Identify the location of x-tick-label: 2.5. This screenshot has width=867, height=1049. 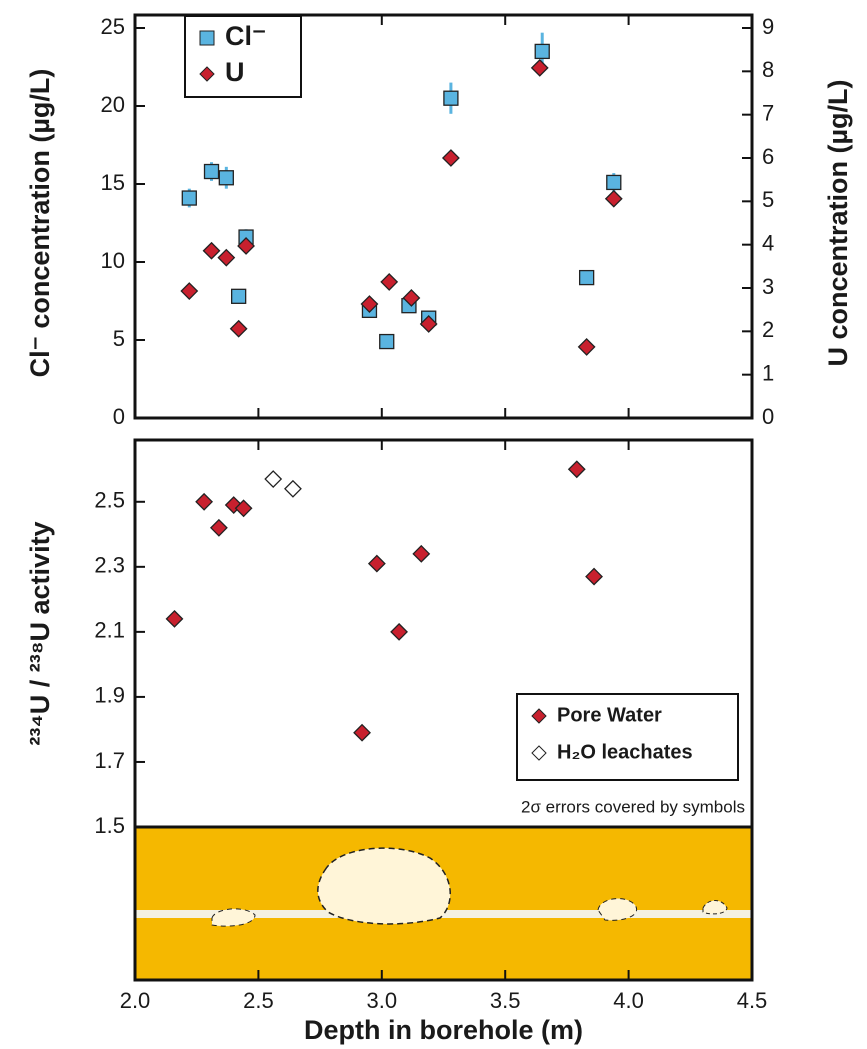
(258, 1000).